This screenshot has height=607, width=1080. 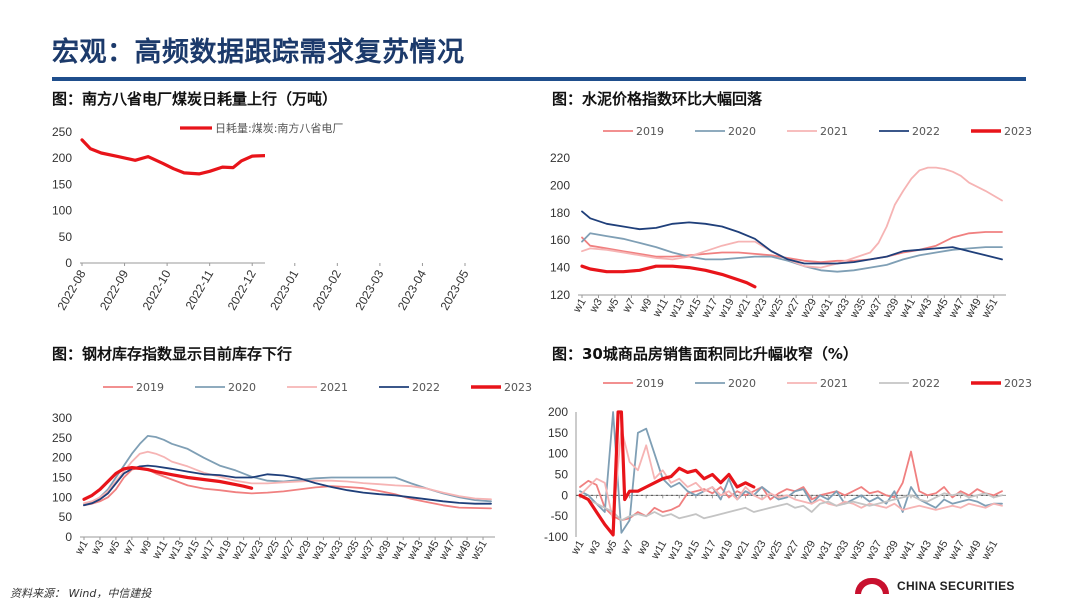 I want to click on x-tick-label: w3, so click(x=594, y=548).